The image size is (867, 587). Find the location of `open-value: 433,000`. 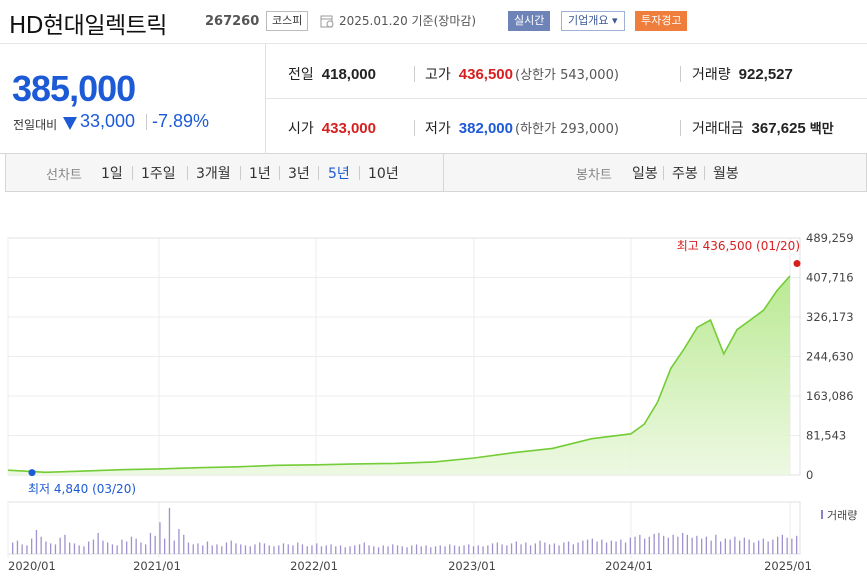

open-value: 433,000 is located at coordinates (348, 128).